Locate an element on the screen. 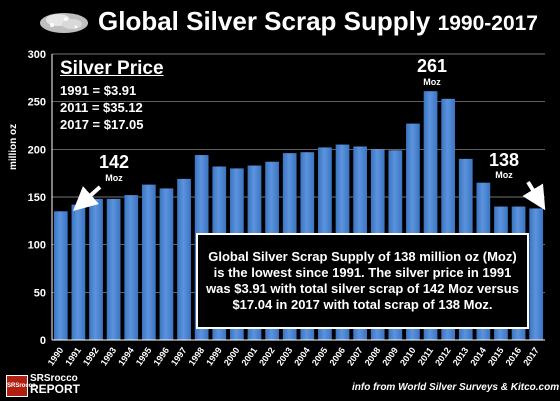 This screenshot has height=401, width=560. logo-wordmark: SRSrocco REPORT is located at coordinates (55, 384).